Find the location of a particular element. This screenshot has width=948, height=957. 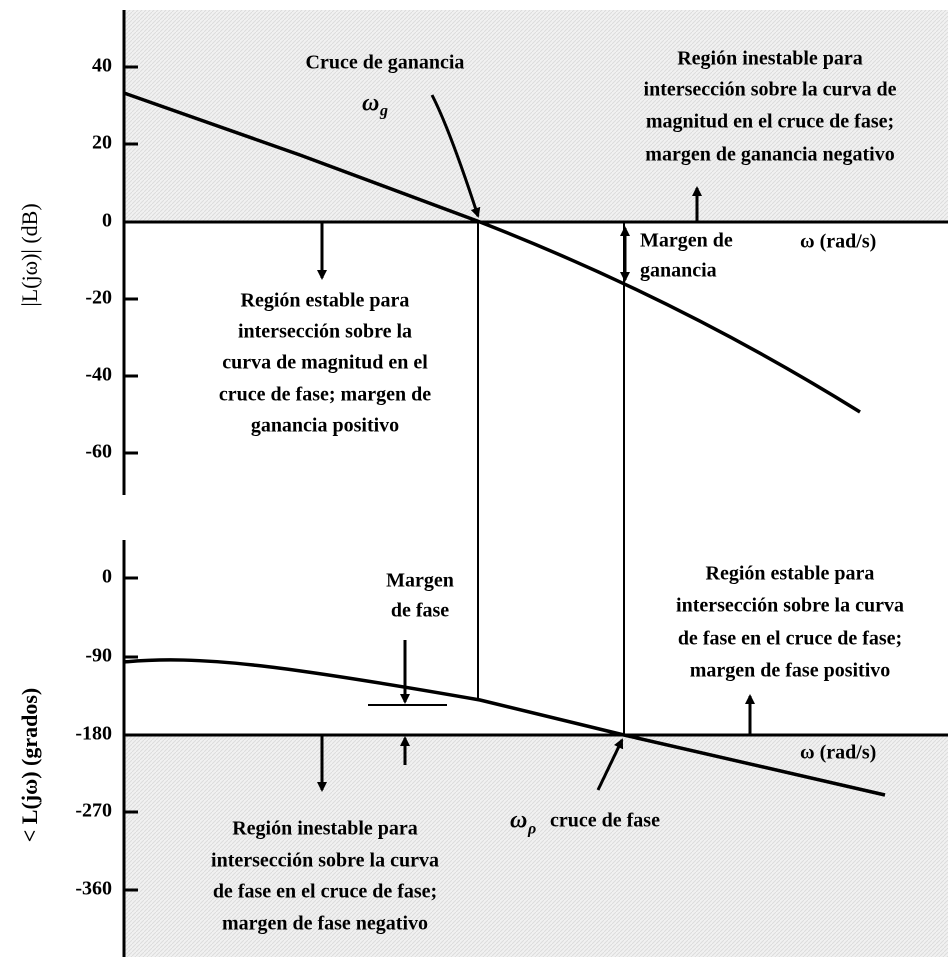

tick-label: -20 is located at coordinates (98, 298).